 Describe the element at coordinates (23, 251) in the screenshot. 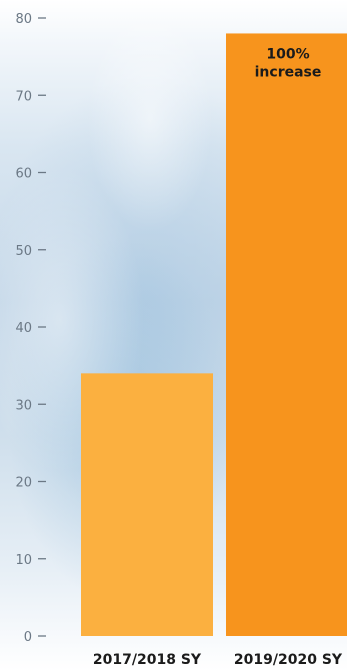

I see `y-tick-label: 50` at that location.